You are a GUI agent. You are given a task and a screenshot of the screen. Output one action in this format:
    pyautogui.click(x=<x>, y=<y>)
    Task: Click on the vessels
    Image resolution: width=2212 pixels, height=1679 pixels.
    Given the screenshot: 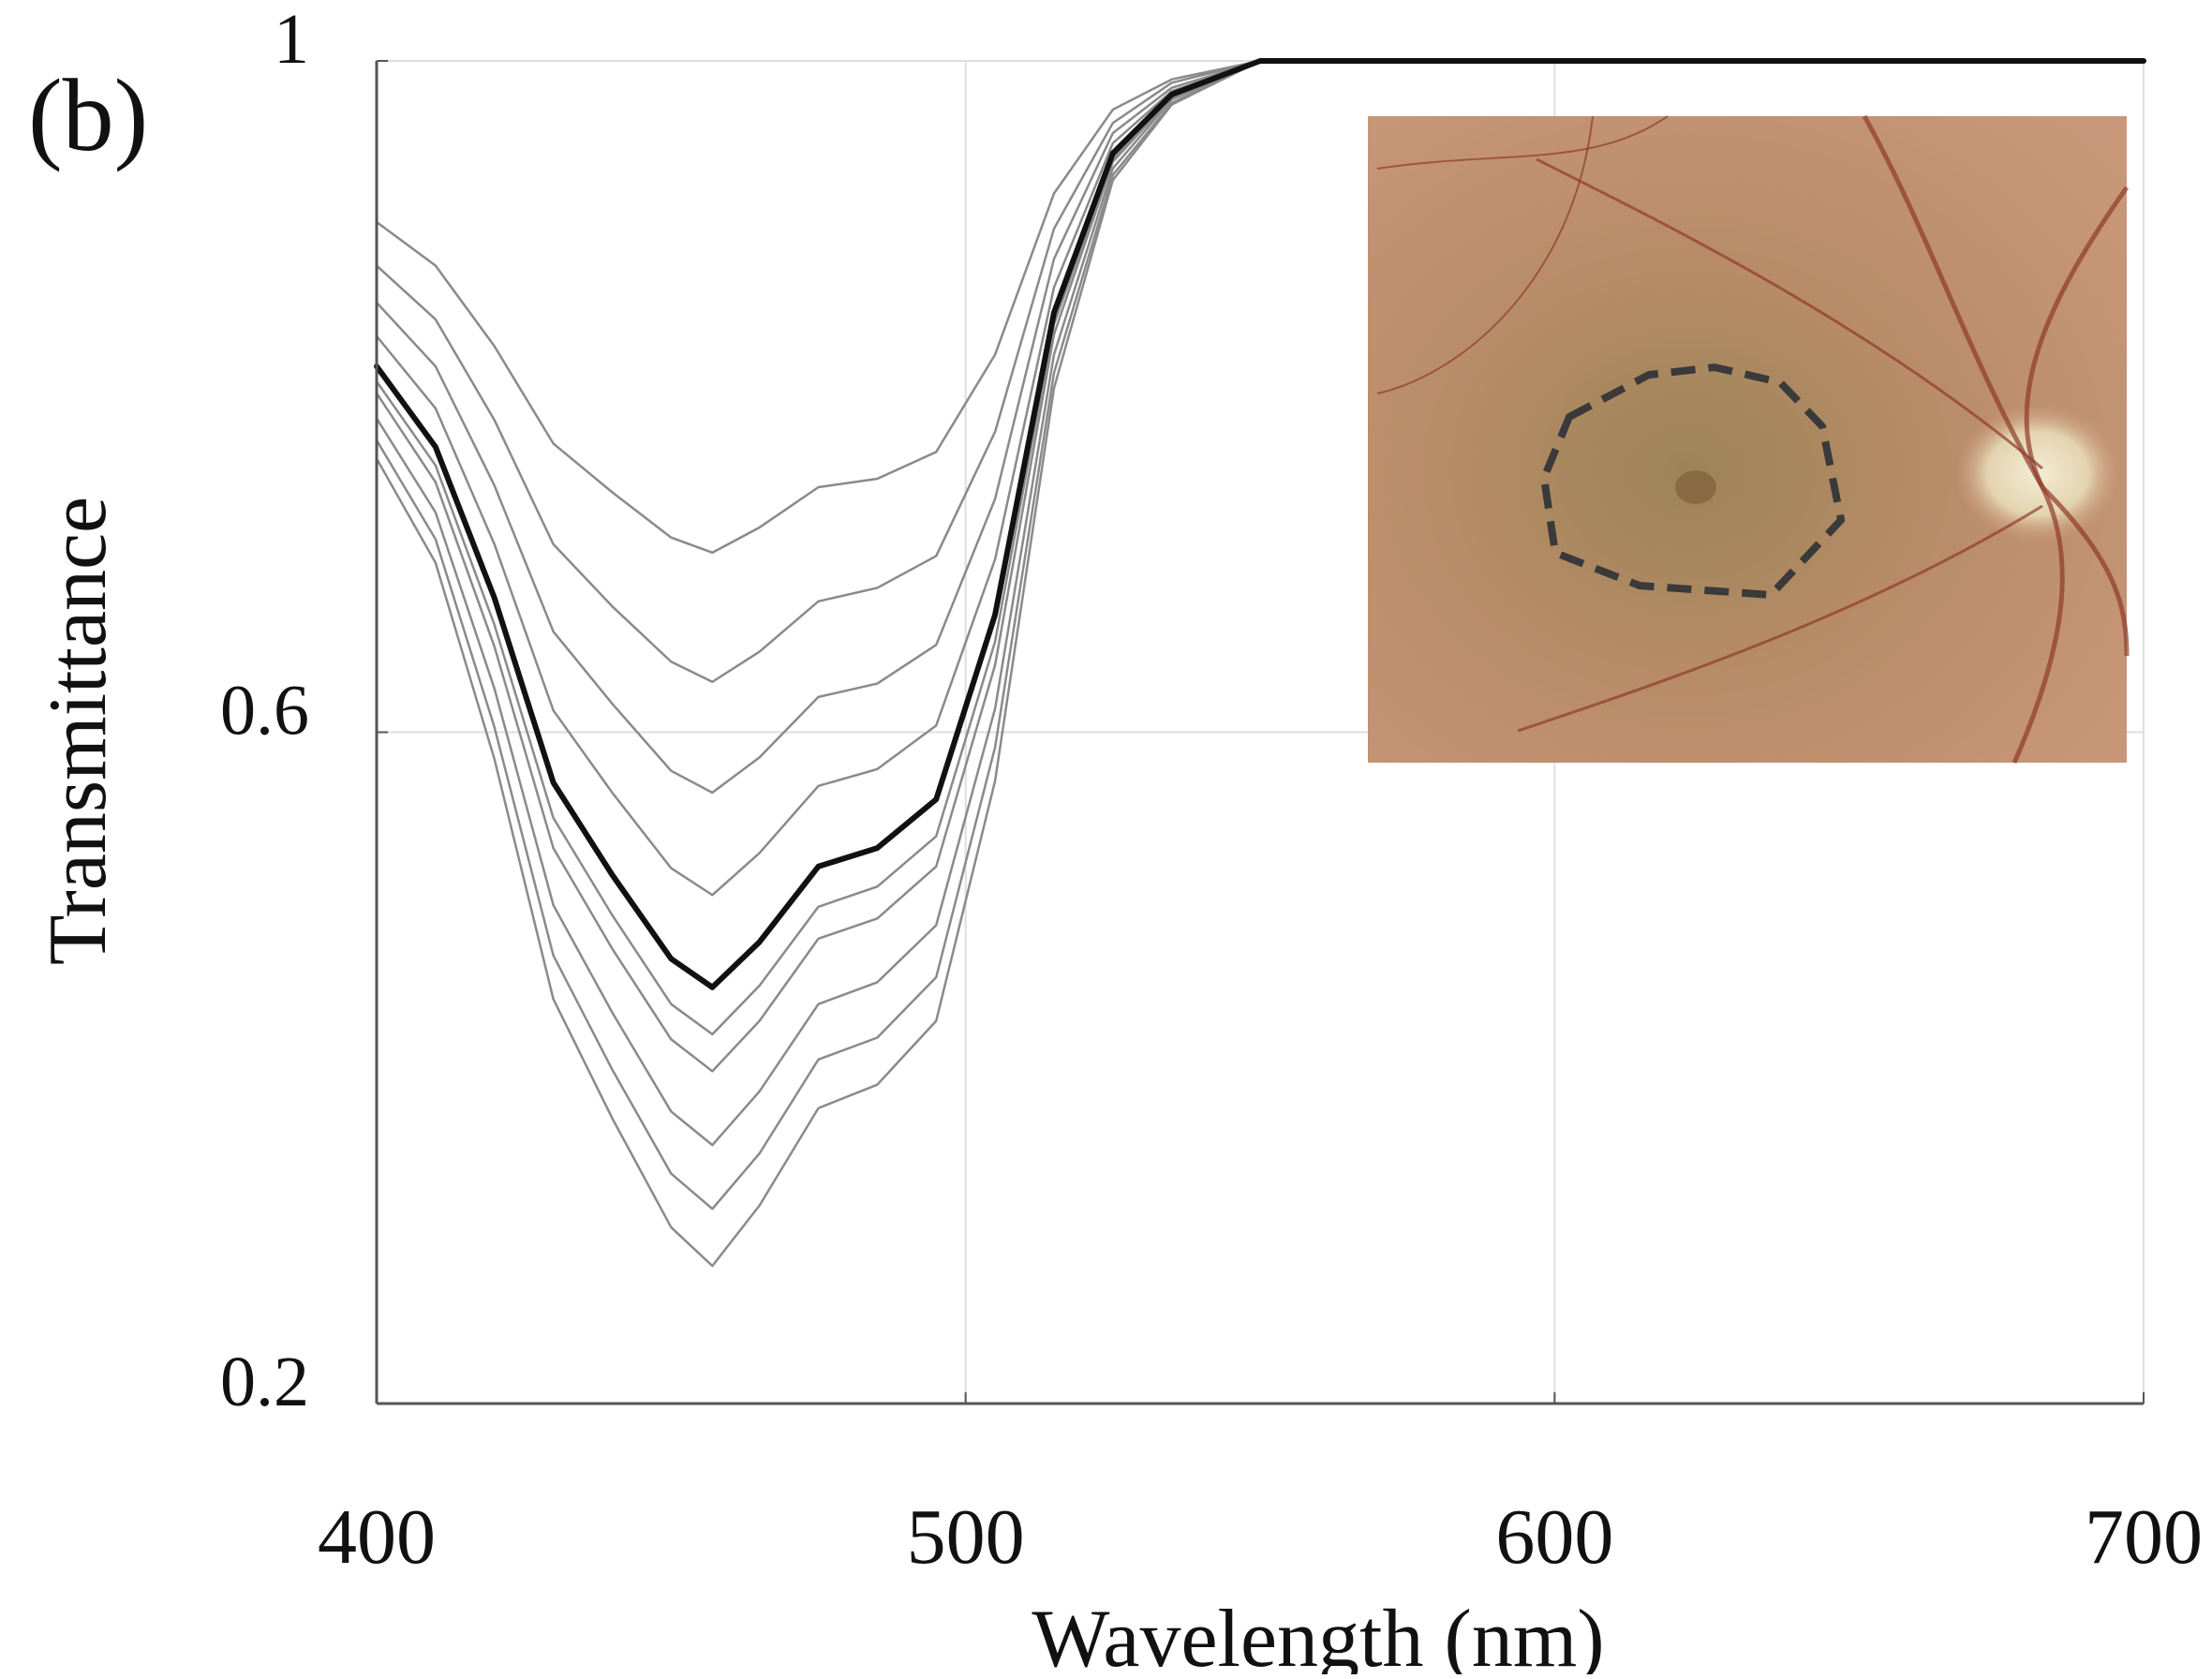 What is the action you would take?
    pyautogui.click(x=1753, y=439)
    